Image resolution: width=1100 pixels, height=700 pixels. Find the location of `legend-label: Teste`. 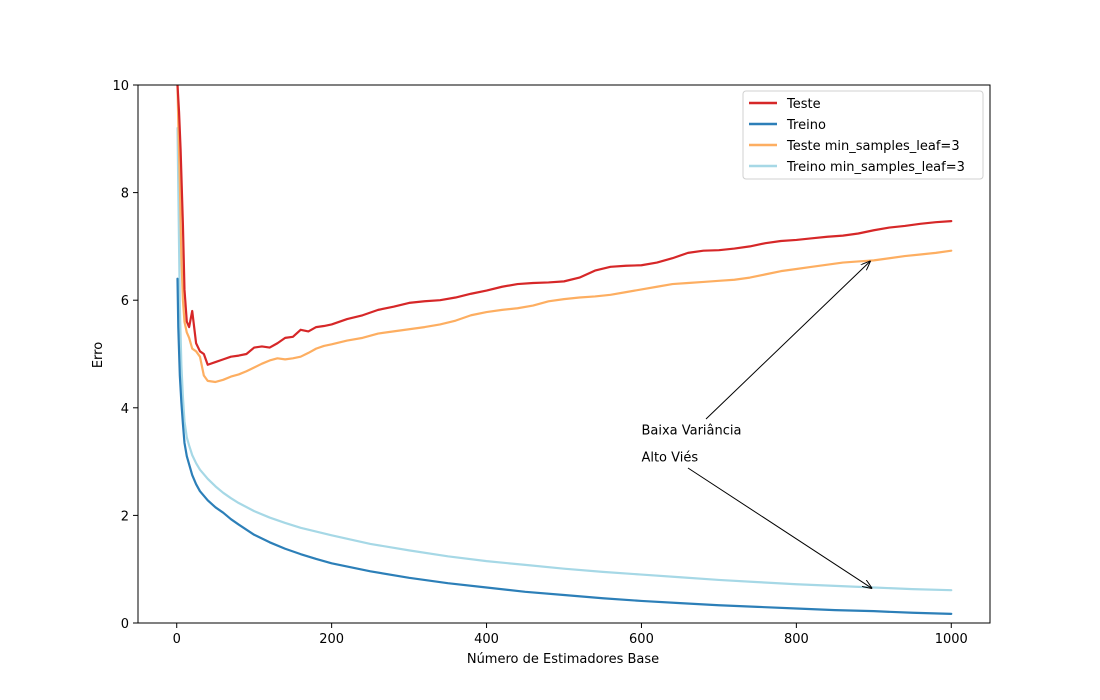

legend-label: Teste is located at coordinates (803, 104).